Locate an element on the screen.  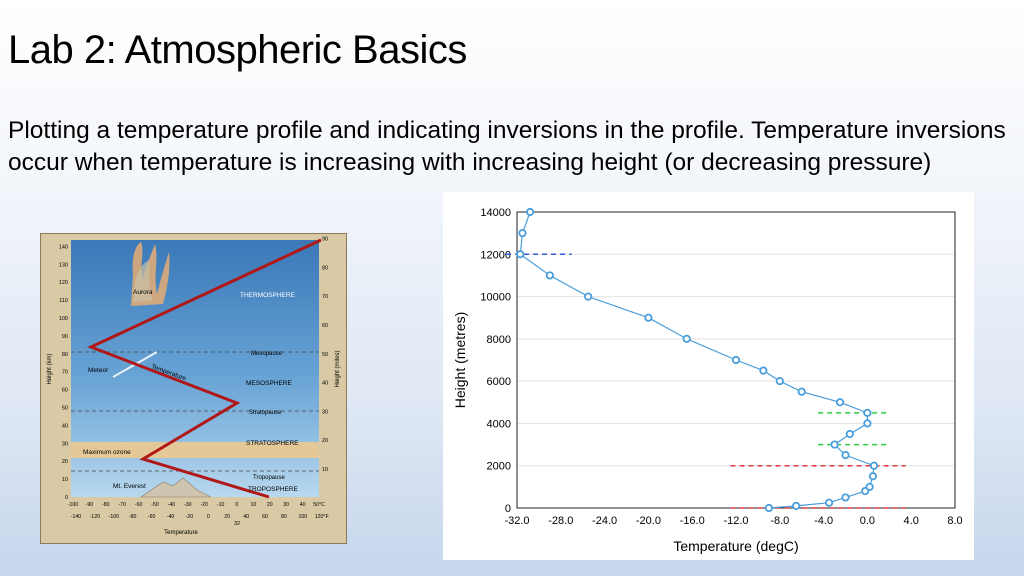
celsius-tick-label: -80 is located at coordinates (106, 505).